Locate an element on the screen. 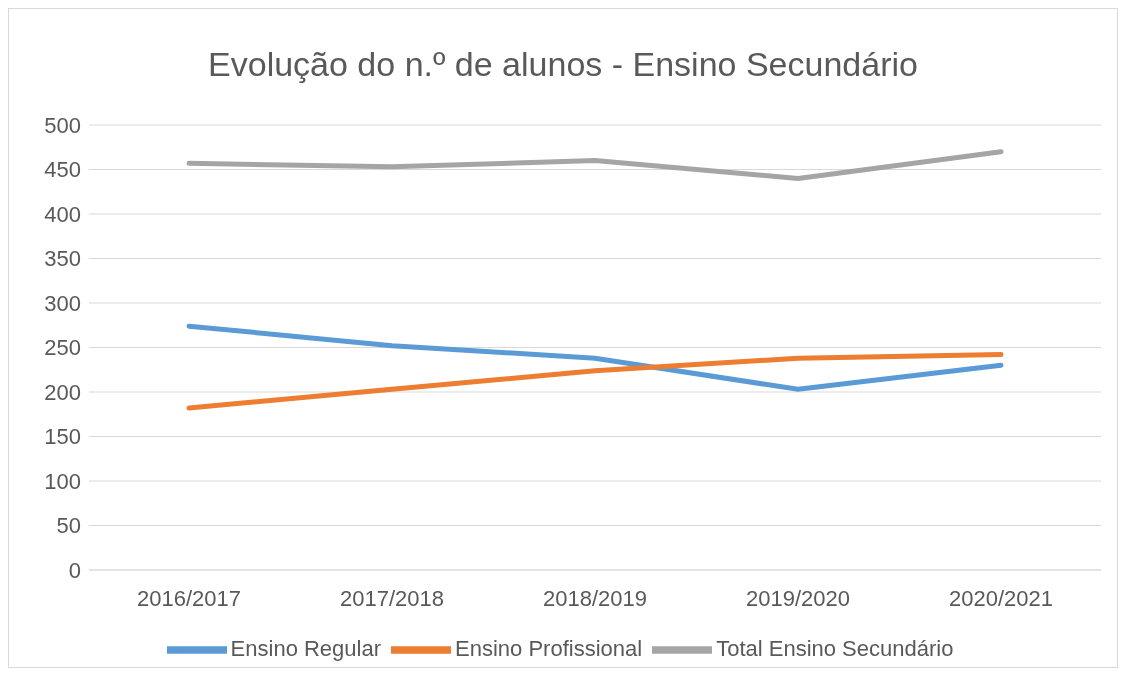  y-tick-label: 0 is located at coordinates (74, 570).